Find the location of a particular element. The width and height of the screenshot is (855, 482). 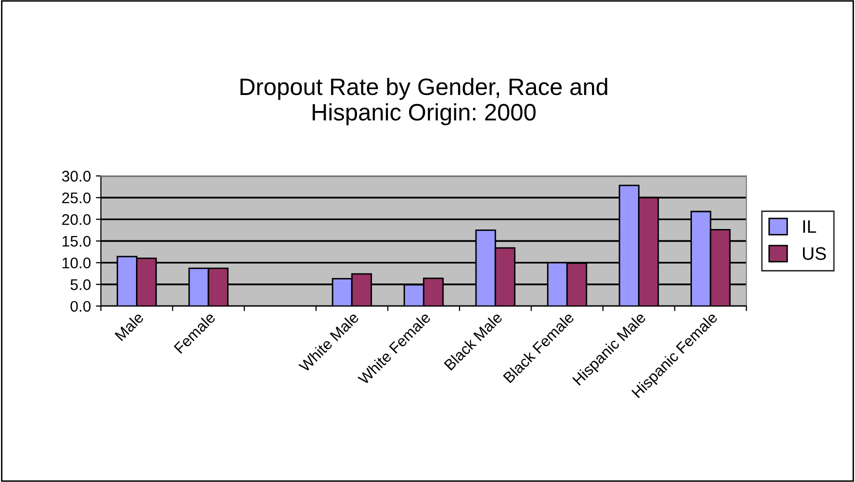

legend-label: IL is located at coordinates (809, 226).